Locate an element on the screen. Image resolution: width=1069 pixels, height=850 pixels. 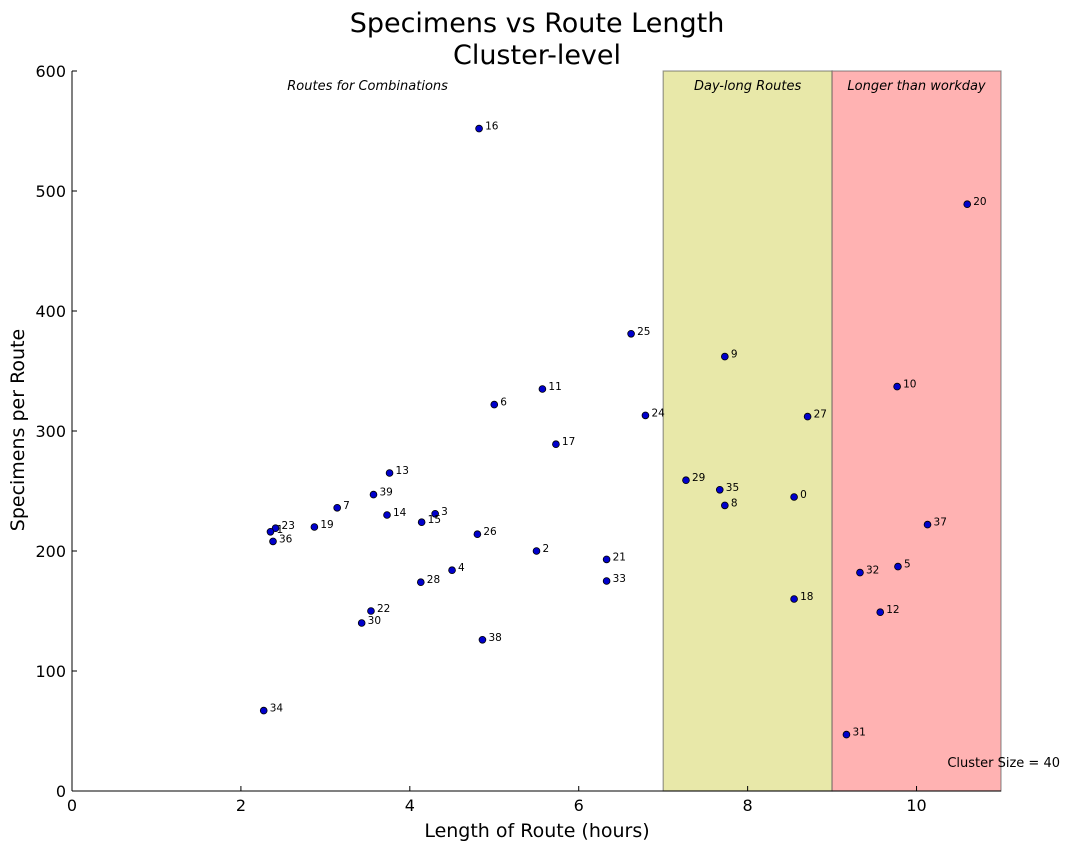
point-label: 14 is located at coordinates (400, 513).